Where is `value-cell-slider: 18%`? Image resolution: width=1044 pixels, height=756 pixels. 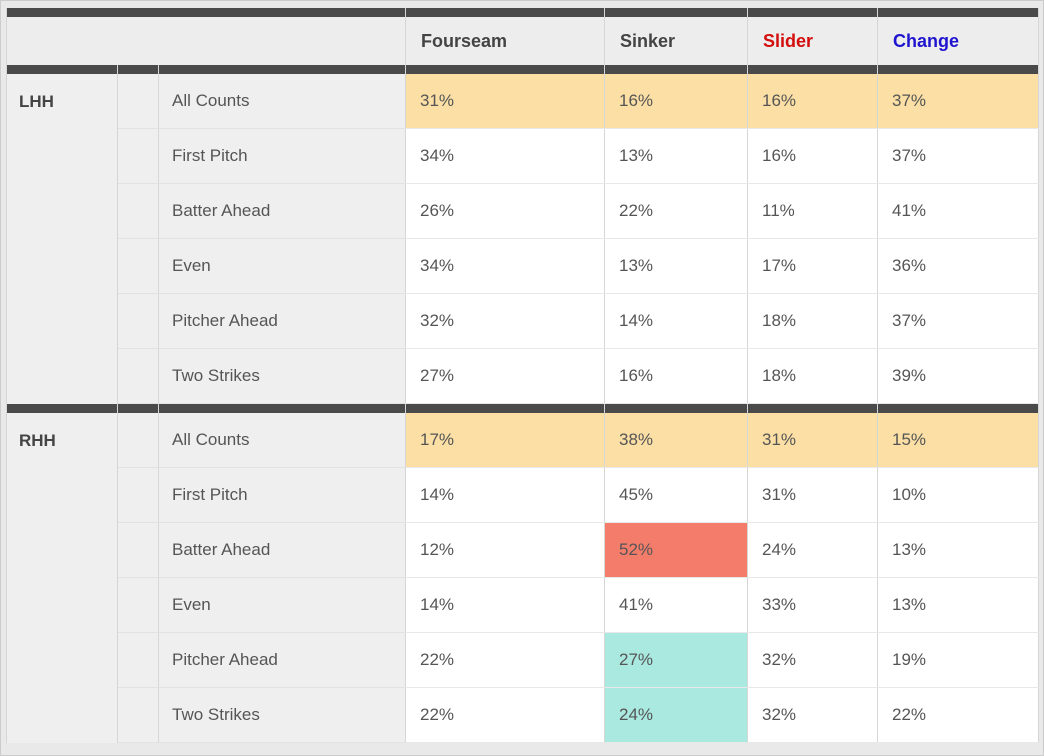 value-cell-slider: 18% is located at coordinates (813, 376).